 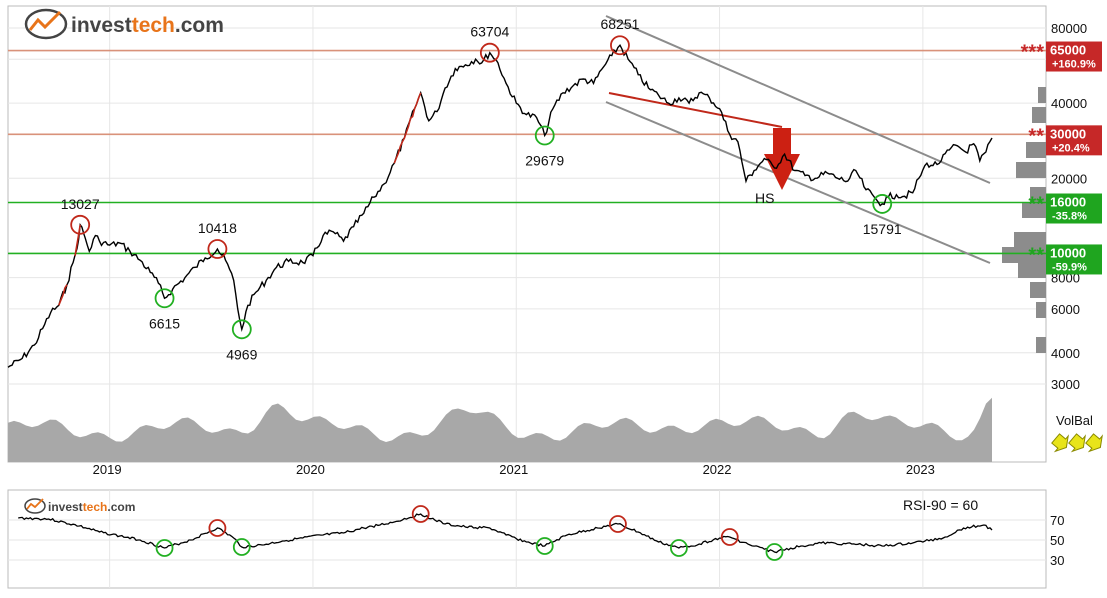 I want to click on x-tick-label: 2023, so click(x=920, y=469).